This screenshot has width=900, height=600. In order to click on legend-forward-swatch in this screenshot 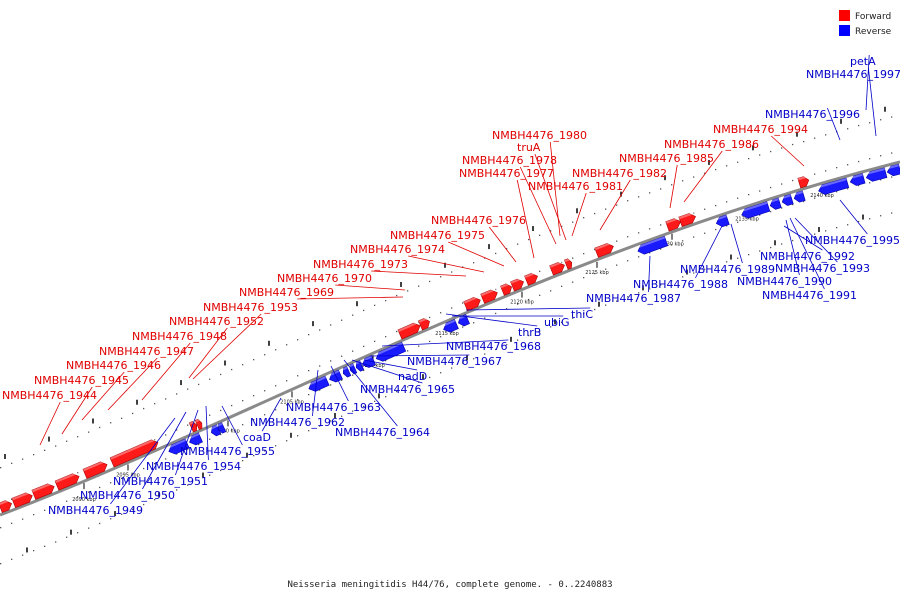, I will do `click(844, 15)`.